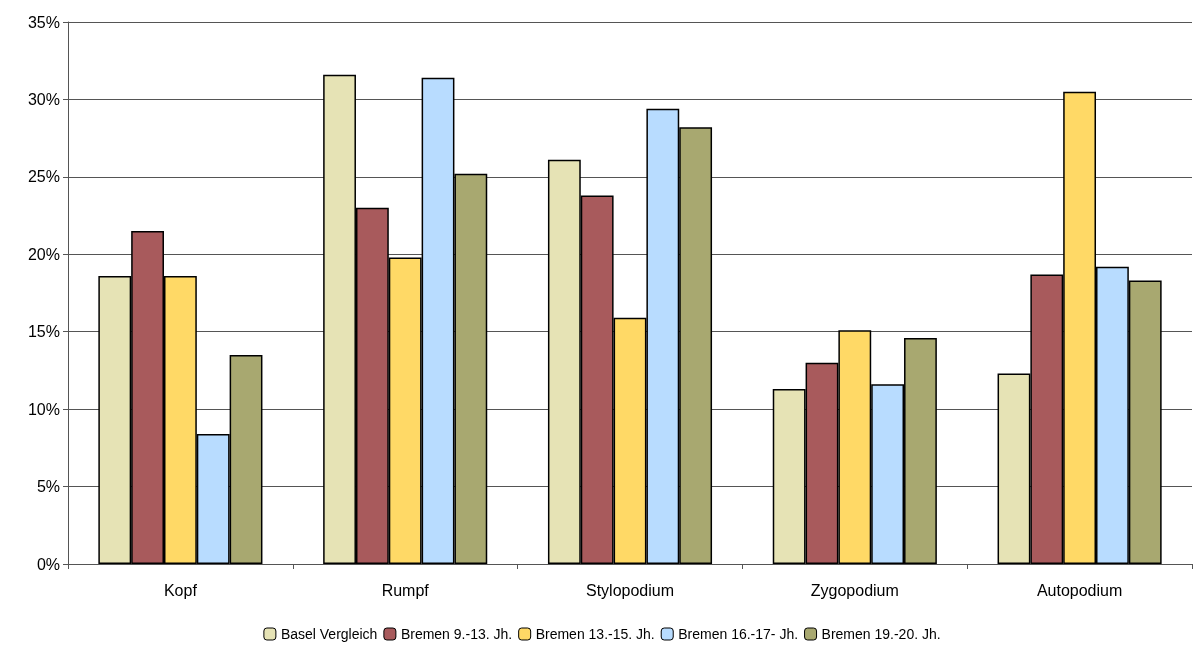  I want to click on x-tick-label: Kopf, so click(180, 590).